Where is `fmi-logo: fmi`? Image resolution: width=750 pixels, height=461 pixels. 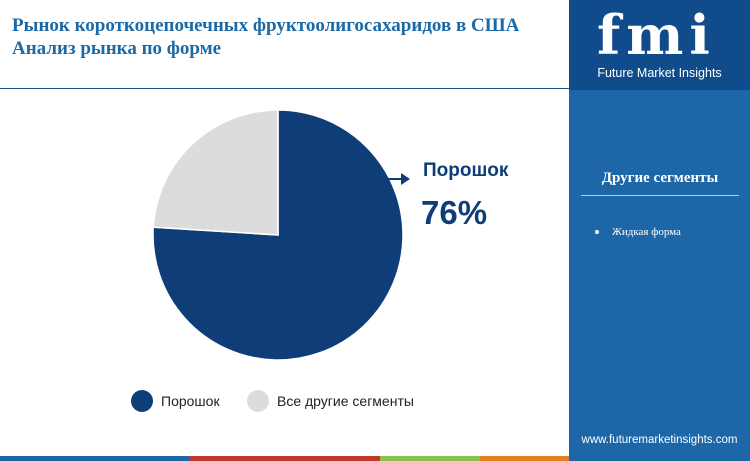 fmi-logo: fmi is located at coordinates (656, 35).